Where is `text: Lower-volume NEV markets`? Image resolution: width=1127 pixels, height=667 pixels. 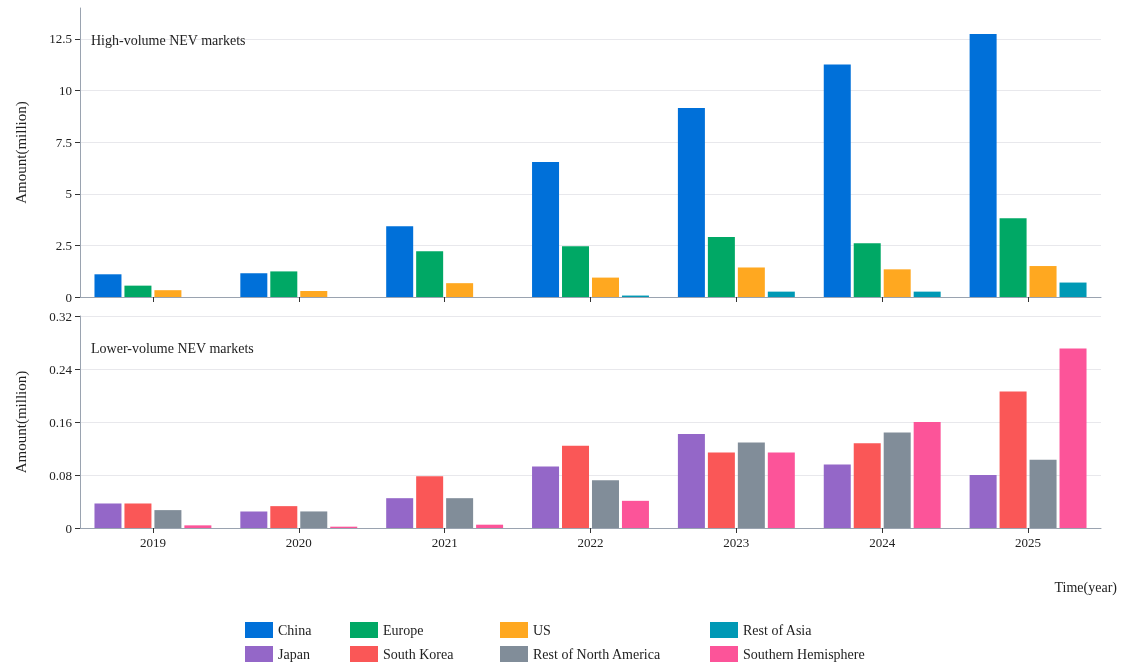
text: Lower-volume NEV markets is located at coordinates (172, 348).